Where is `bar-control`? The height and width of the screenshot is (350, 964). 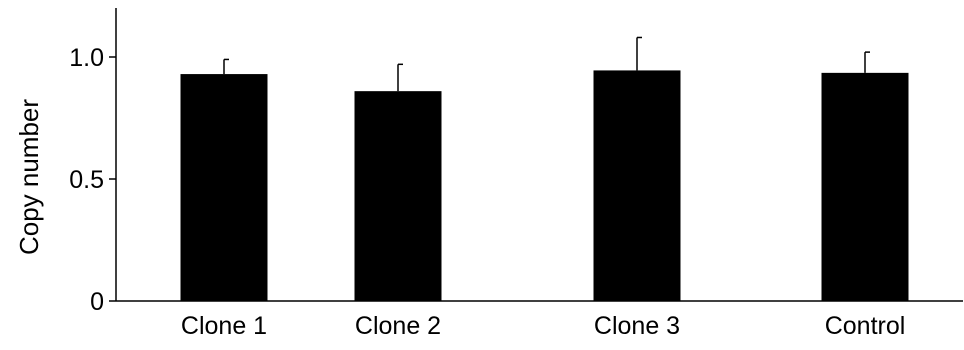 bar-control is located at coordinates (865, 186).